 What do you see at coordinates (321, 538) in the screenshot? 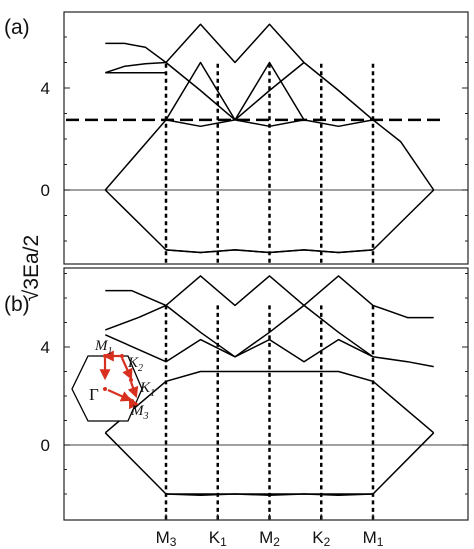
I see `x-tick-label-K2: K2` at bounding box center [321, 538].